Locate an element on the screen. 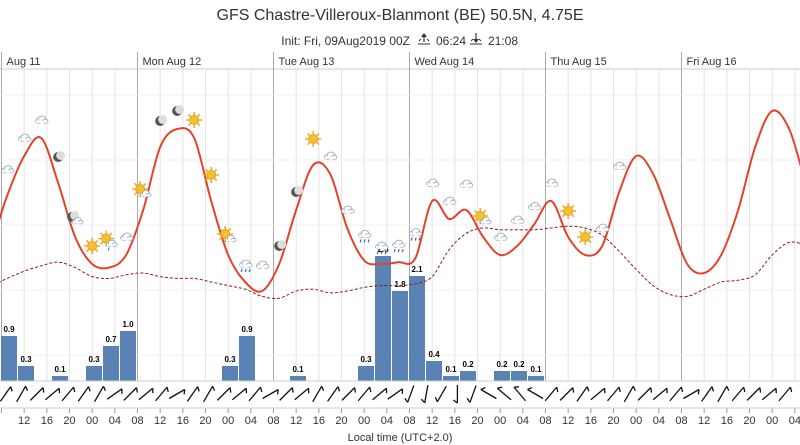 This screenshot has width=800, height=445. init-label: Init: Fri, 09Aug2019 00Z is located at coordinates (345, 41).